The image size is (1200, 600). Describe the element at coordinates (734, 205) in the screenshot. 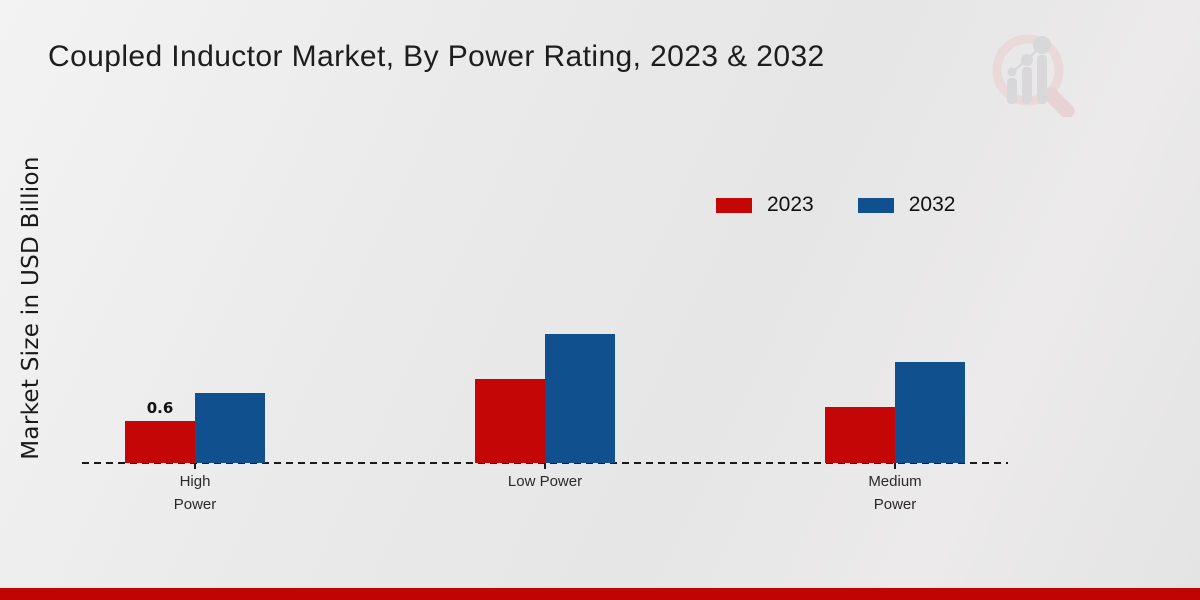

I see `legend-swatch-2023` at that location.